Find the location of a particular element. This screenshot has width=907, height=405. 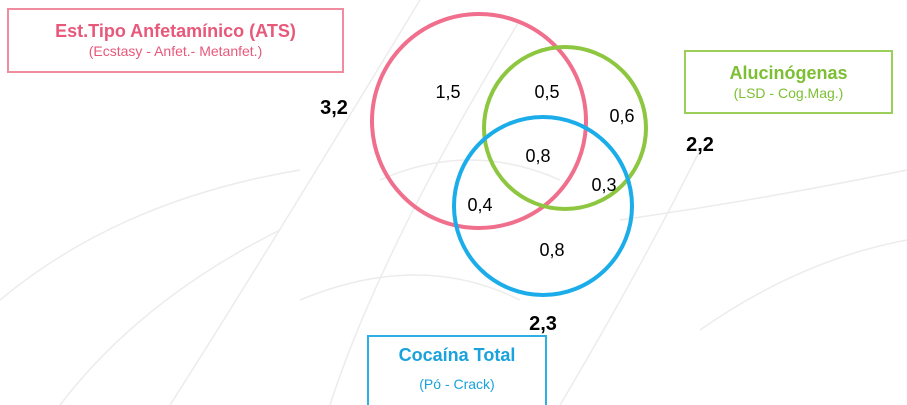

cocaina-label-box: Cocaína Total (Pó - Crack) is located at coordinates (457, 370).